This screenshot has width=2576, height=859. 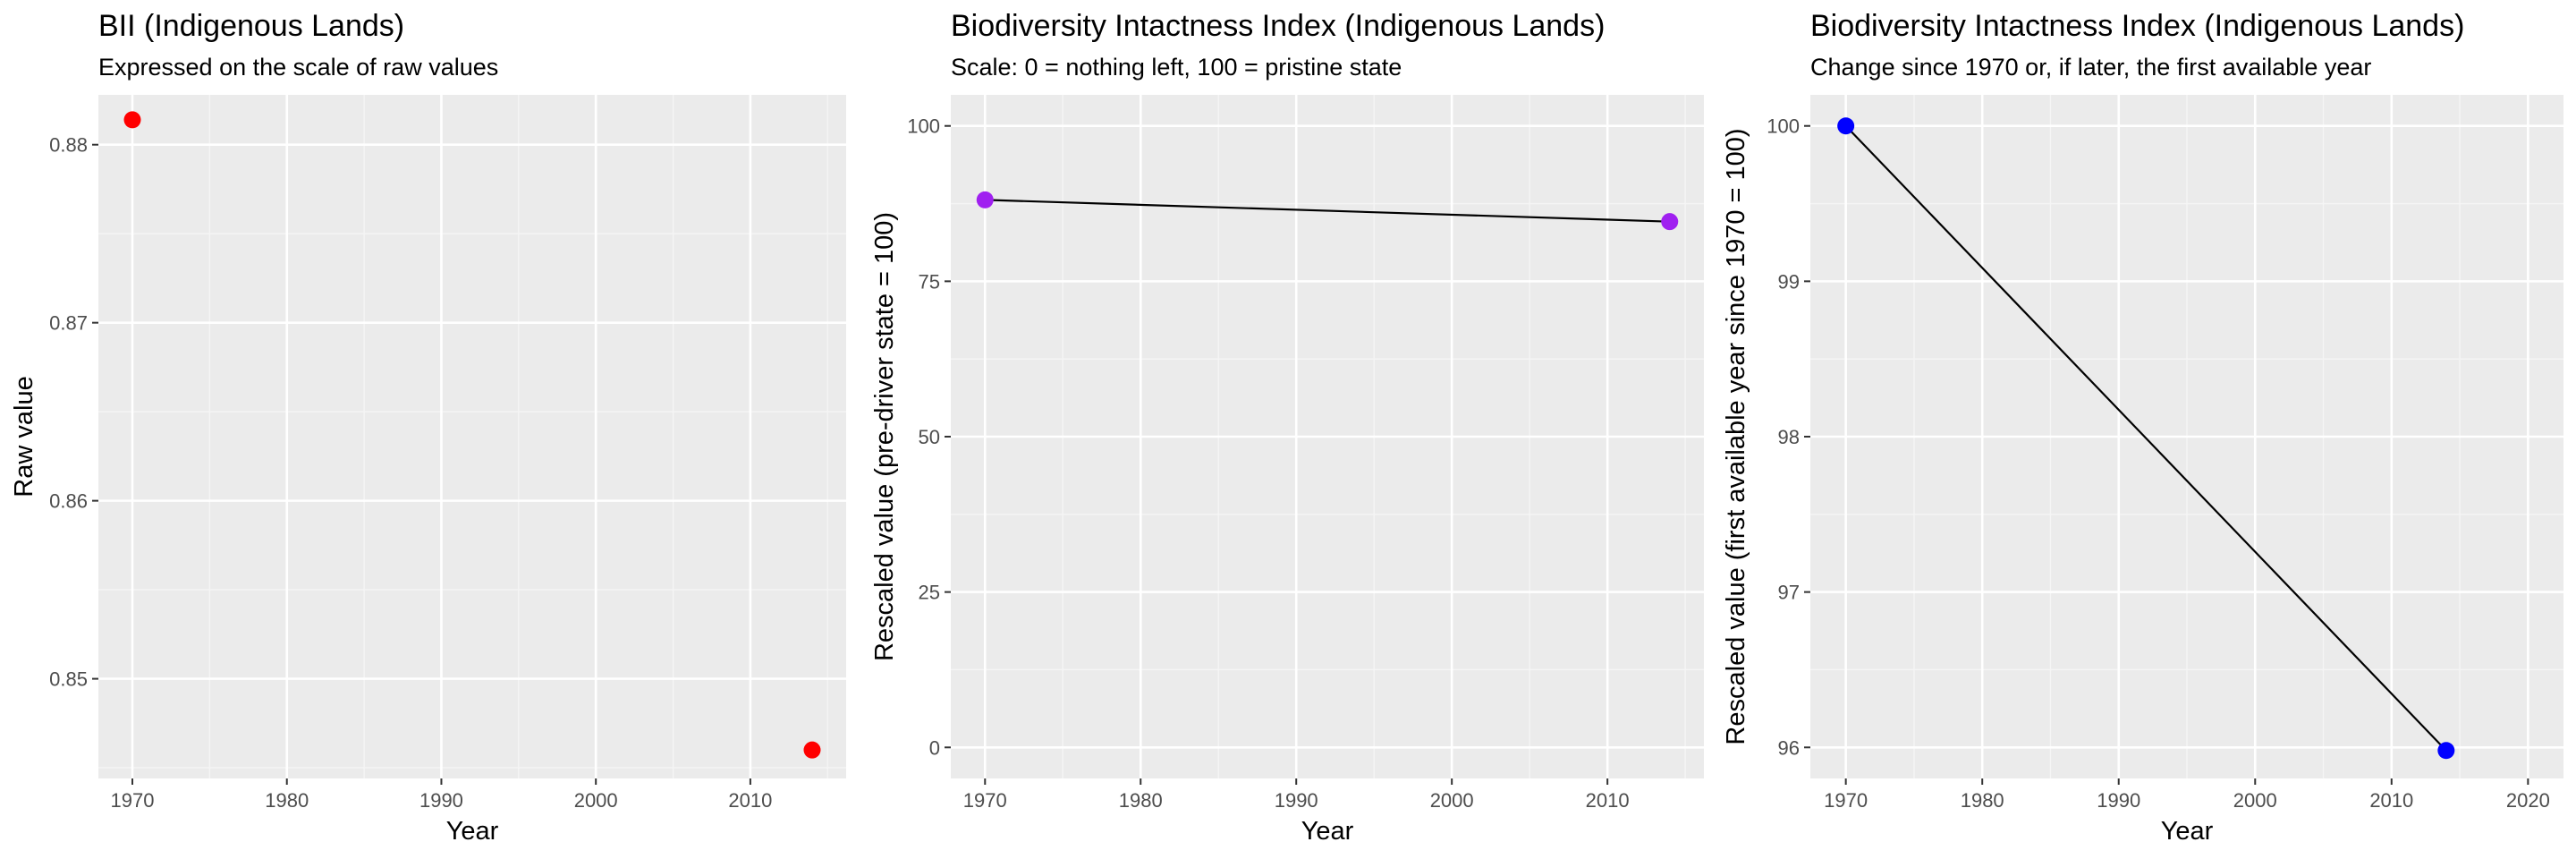 What do you see at coordinates (2528, 800) in the screenshot?
I see `x-tick-label: 2020` at bounding box center [2528, 800].